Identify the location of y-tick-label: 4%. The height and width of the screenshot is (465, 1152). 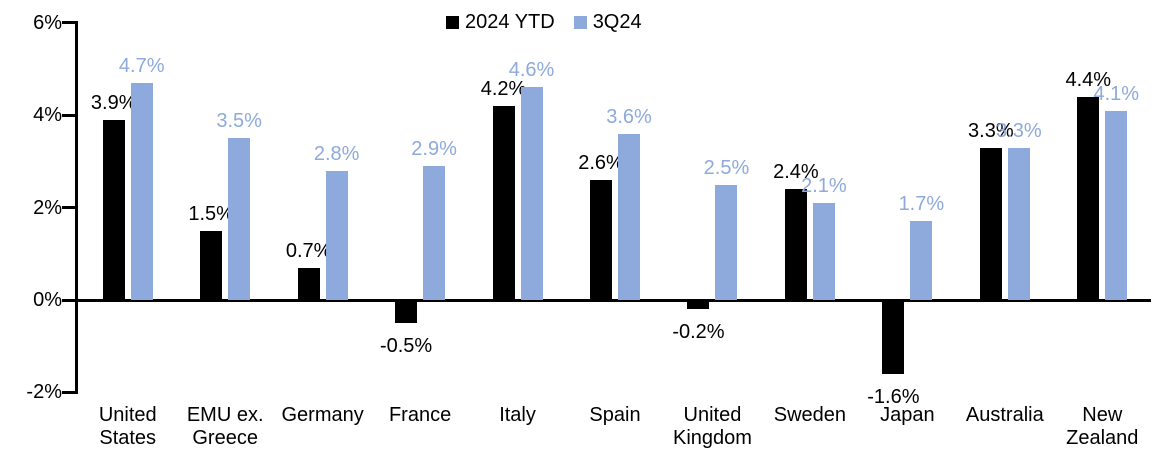
(47, 115).